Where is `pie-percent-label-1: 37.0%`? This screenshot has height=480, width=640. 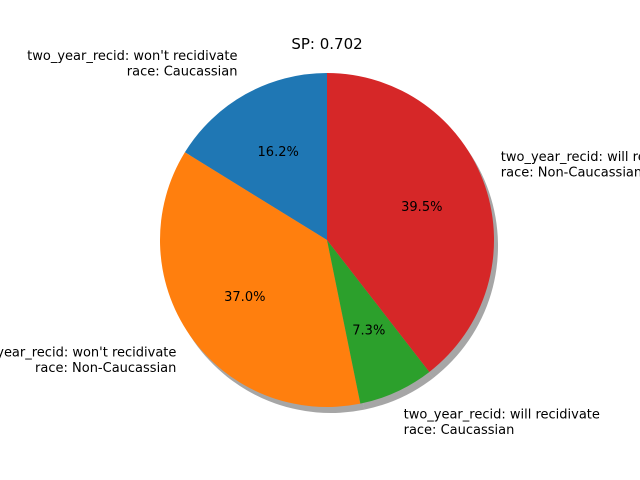 pie-percent-label-1: 37.0% is located at coordinates (244, 297).